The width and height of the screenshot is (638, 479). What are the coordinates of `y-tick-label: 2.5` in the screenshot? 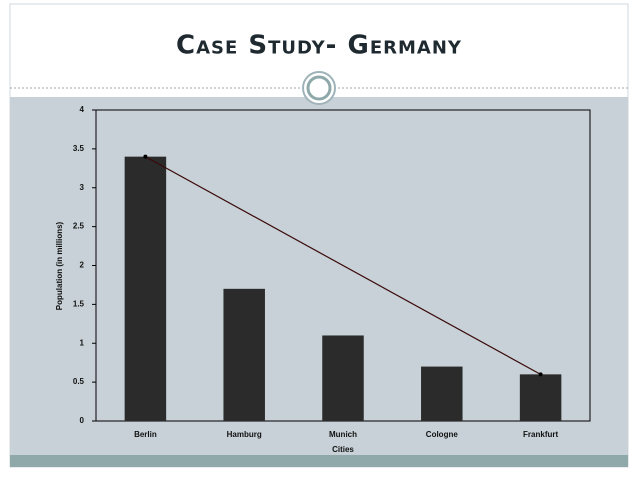 It's located at (79, 226).